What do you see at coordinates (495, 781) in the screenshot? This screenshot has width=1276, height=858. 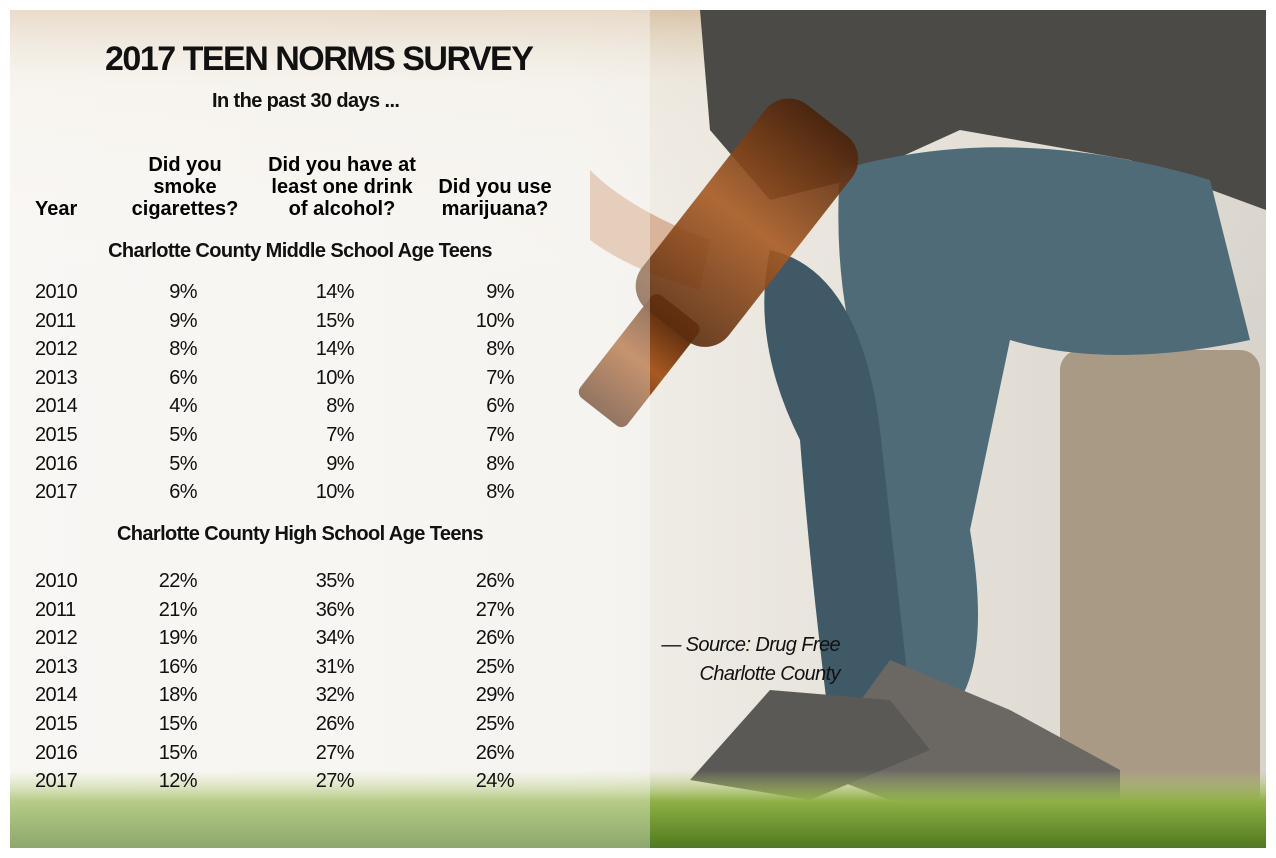 I see `value-cell: 24%` at bounding box center [495, 781].